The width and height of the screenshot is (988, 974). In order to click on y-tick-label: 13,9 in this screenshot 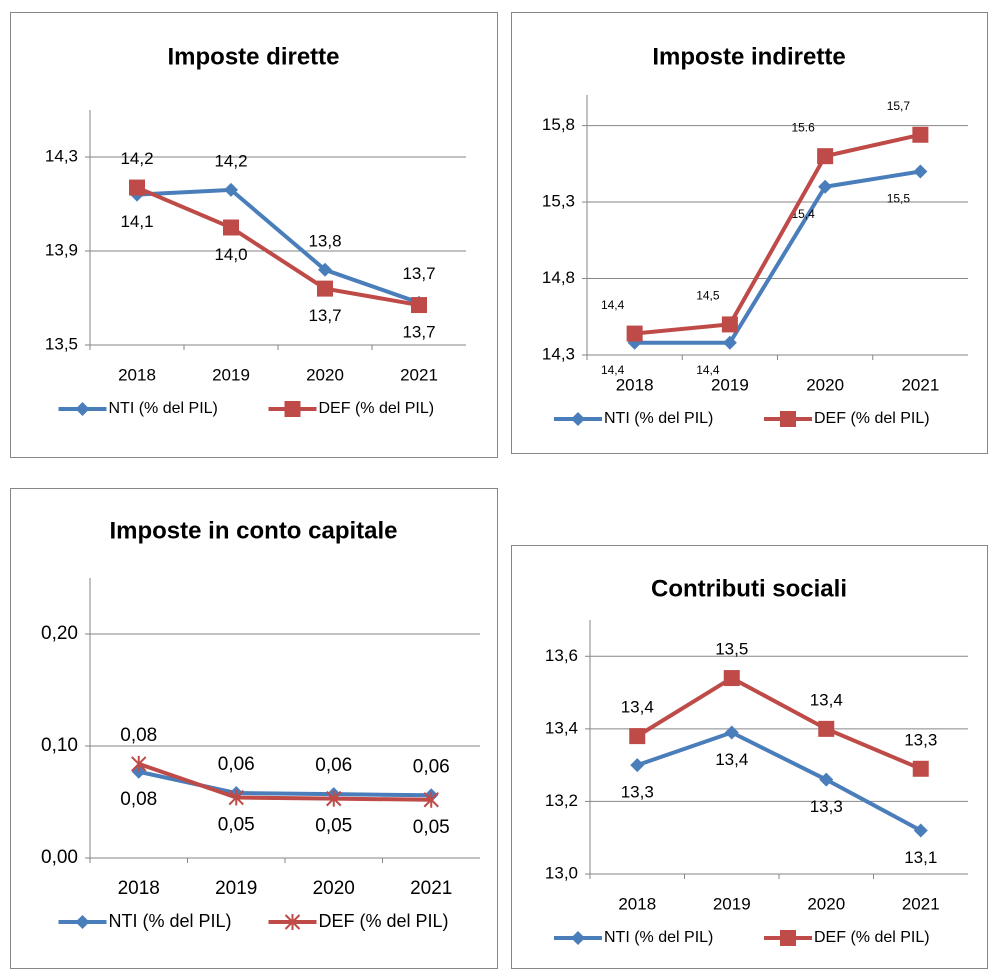, I will do `click(61, 249)`.